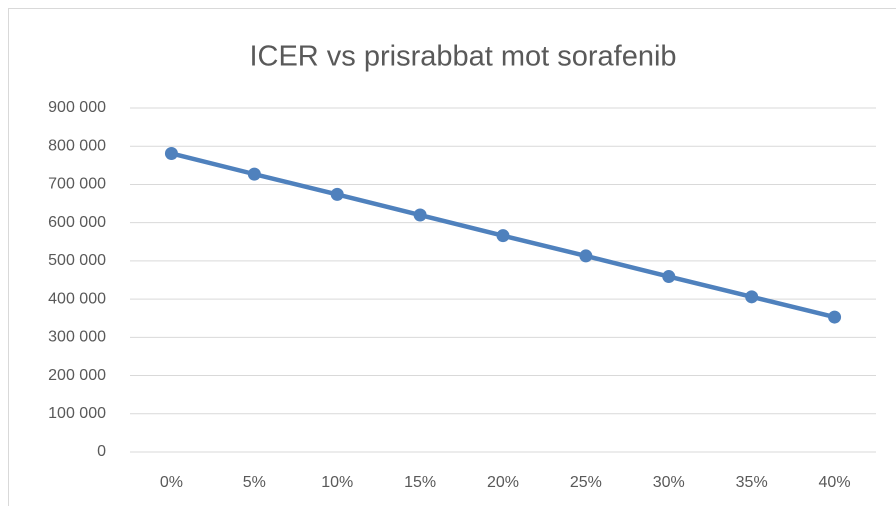 Image resolution: width=896 pixels, height=506 pixels. What do you see at coordinates (586, 482) in the screenshot?
I see `x-tick-label: 25%` at bounding box center [586, 482].